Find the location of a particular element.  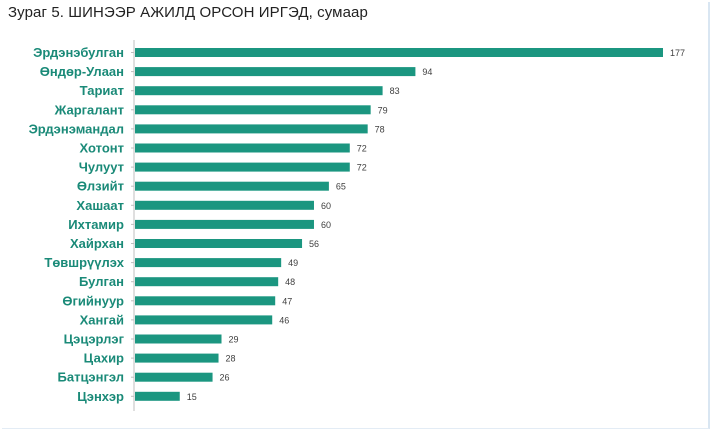

category-label: Хотонт is located at coordinates (102, 148).